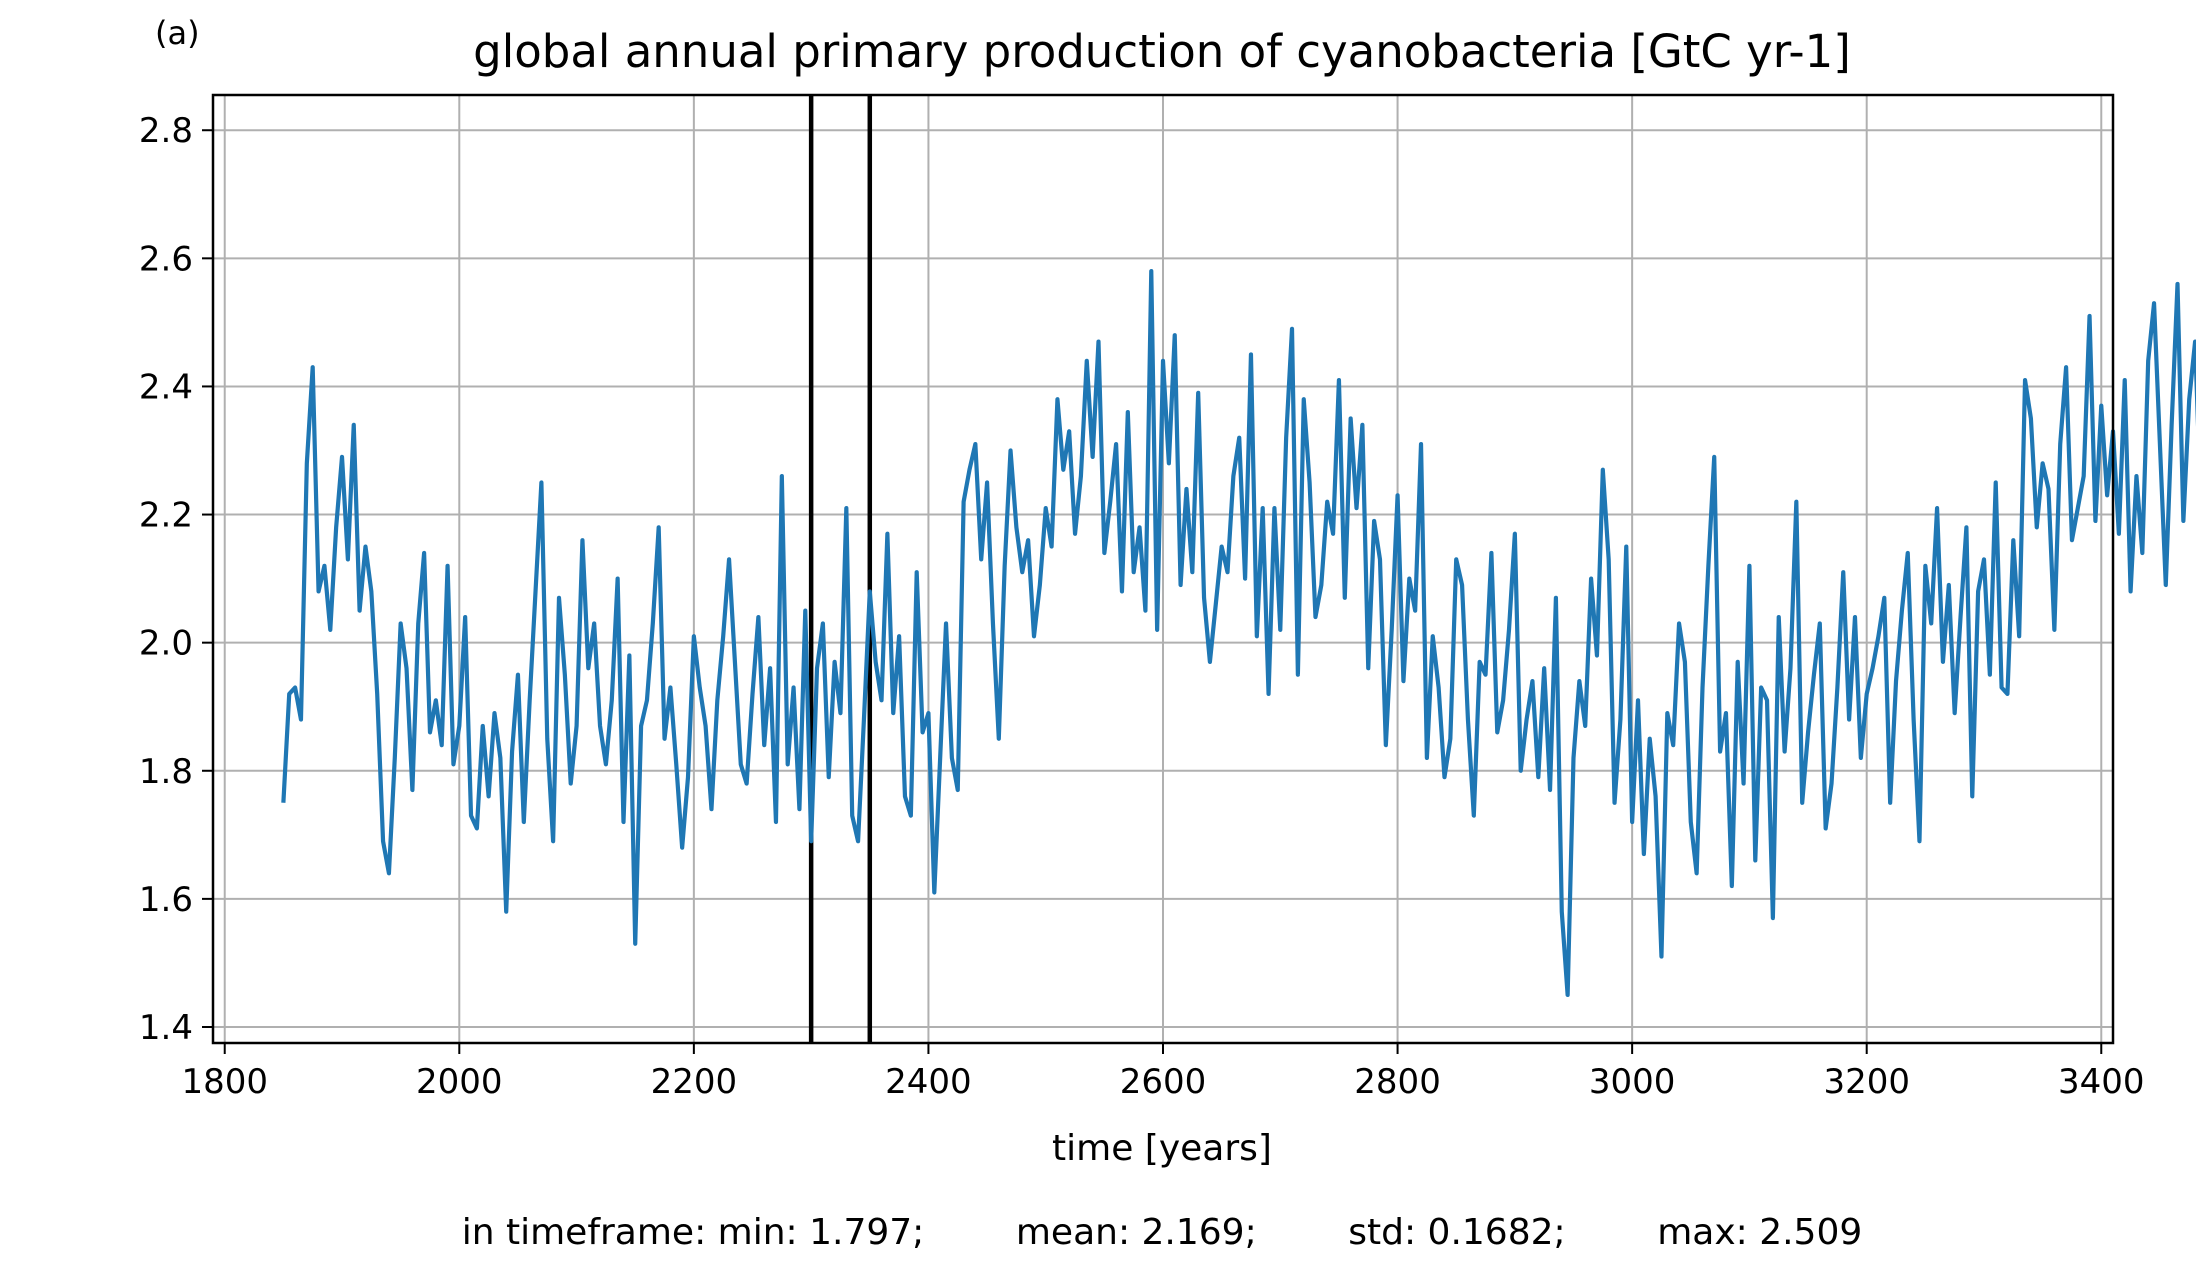 This screenshot has height=1267, width=2196. Describe the element at coordinates (177, 33) in the screenshot. I see `panel-label: (a)` at that location.